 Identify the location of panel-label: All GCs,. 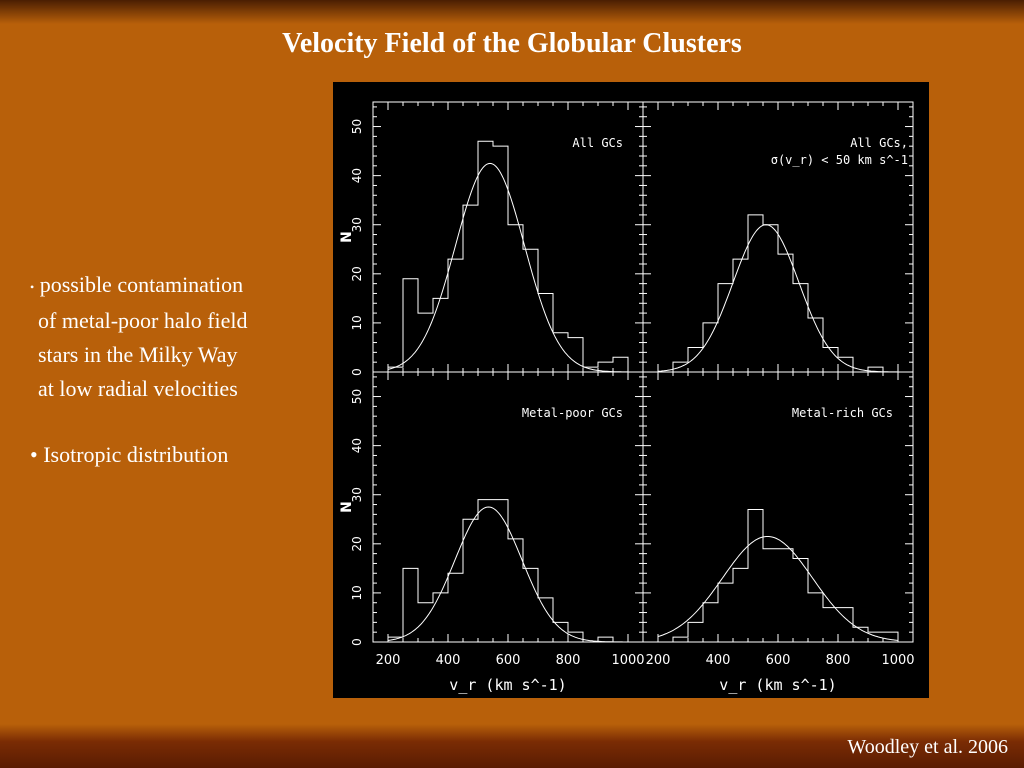
(879, 143).